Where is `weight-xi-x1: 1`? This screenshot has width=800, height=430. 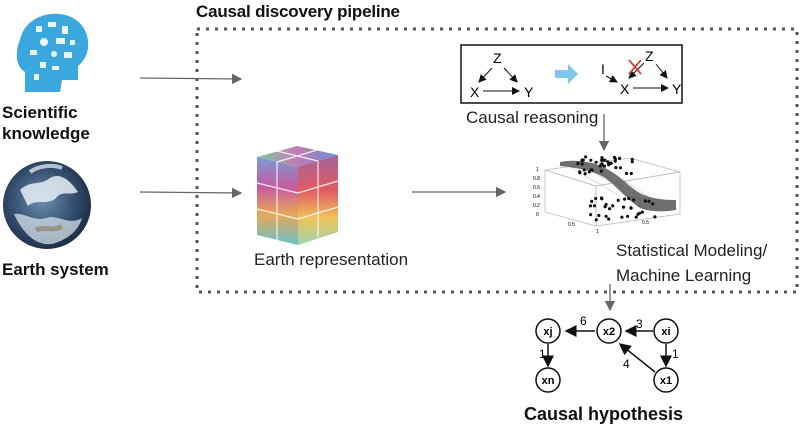 weight-xi-x1: 1 is located at coordinates (675, 354).